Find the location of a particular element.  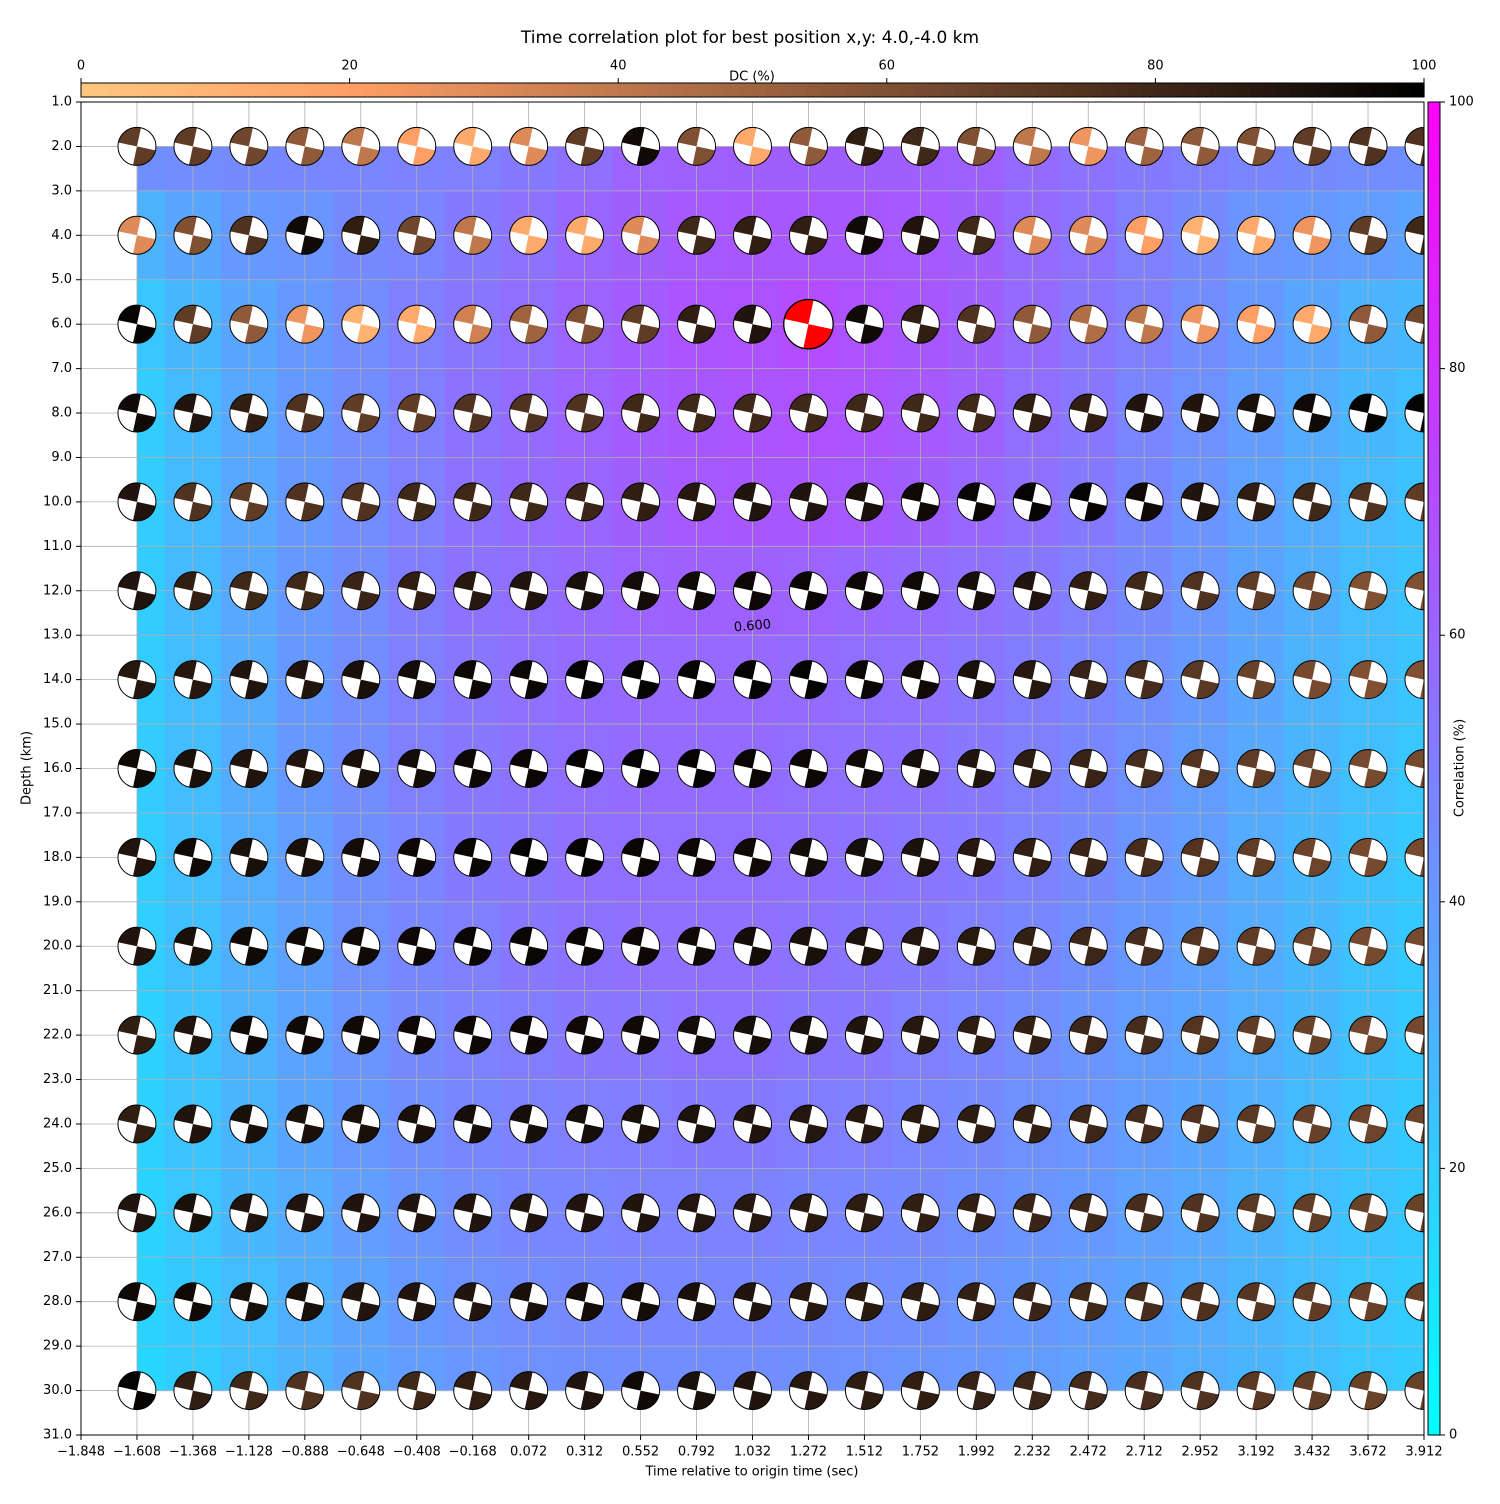

y-tick-label: 9.0 is located at coordinates (61, 457).